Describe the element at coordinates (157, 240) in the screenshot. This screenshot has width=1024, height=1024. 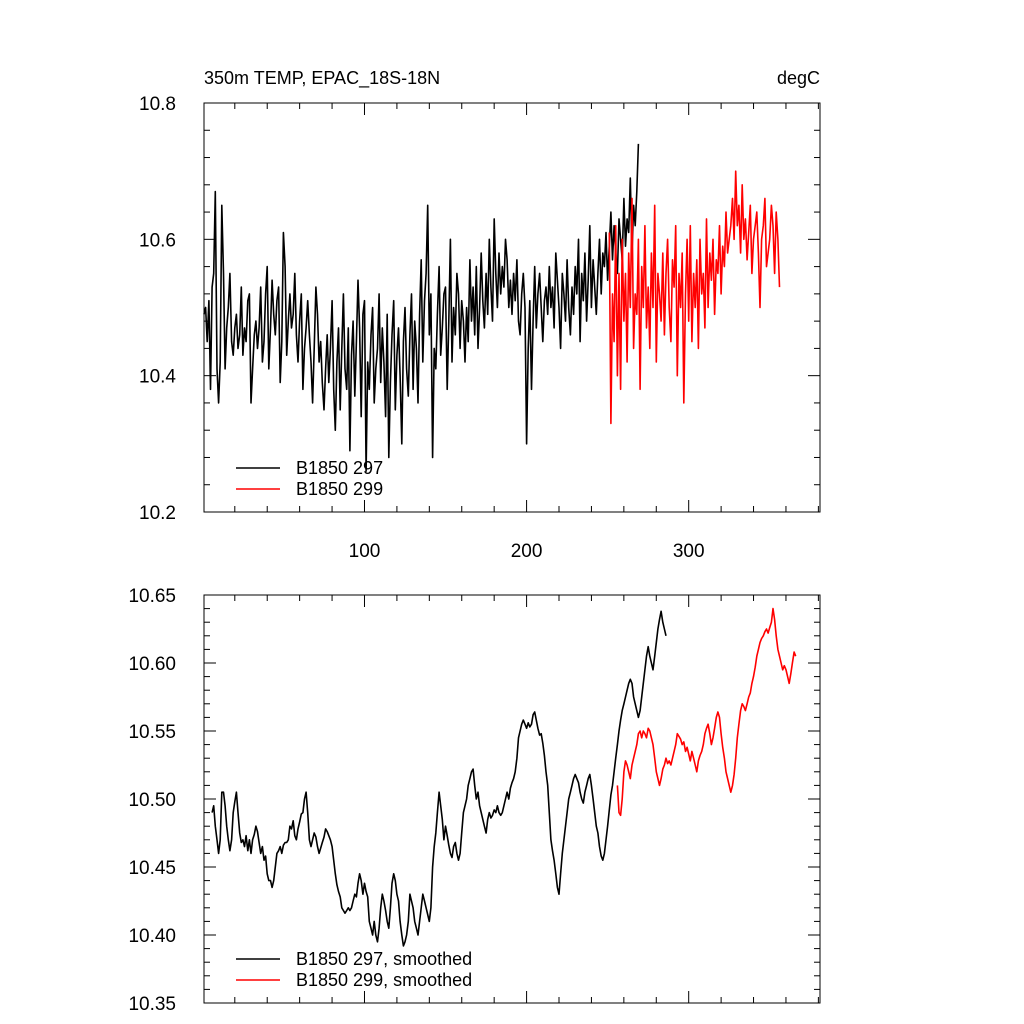
I see `y-tick-label: 10.6` at that location.